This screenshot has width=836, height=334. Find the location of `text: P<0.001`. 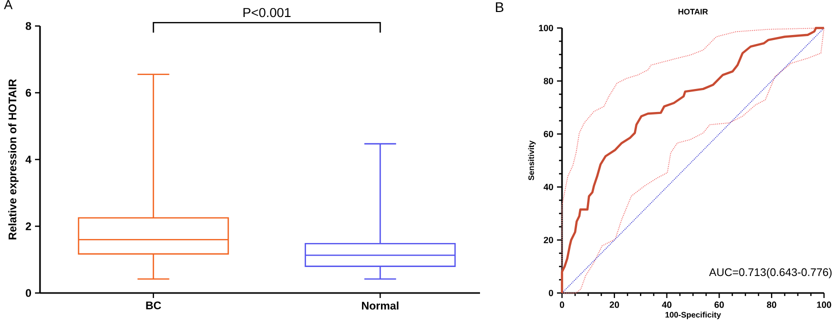

text: P<0.001 is located at coordinates (267, 13).